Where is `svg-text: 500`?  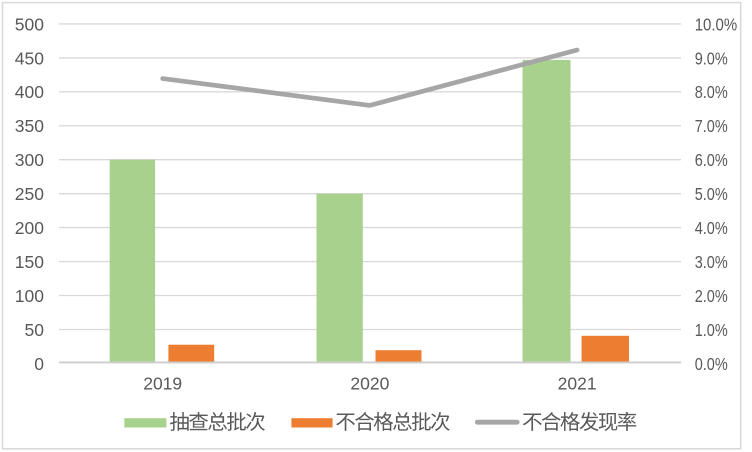
svg-text: 500 is located at coordinates (29, 24).